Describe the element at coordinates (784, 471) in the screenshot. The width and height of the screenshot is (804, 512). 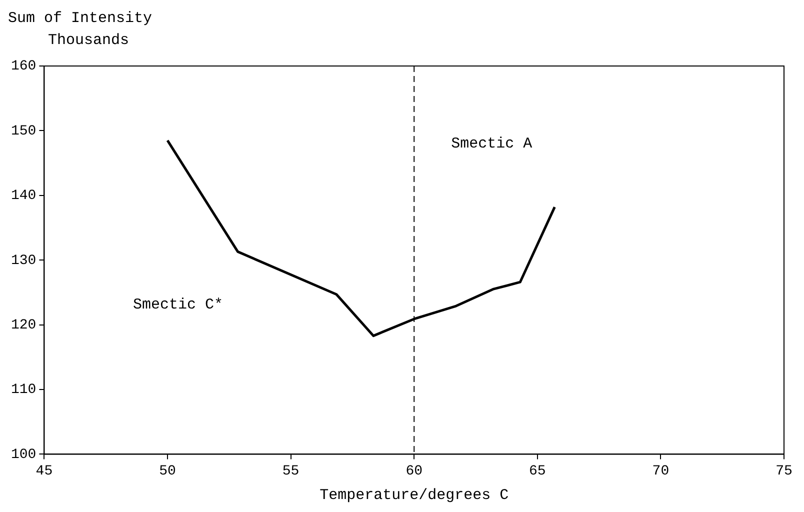
I see `x-tick-label: 75` at that location.